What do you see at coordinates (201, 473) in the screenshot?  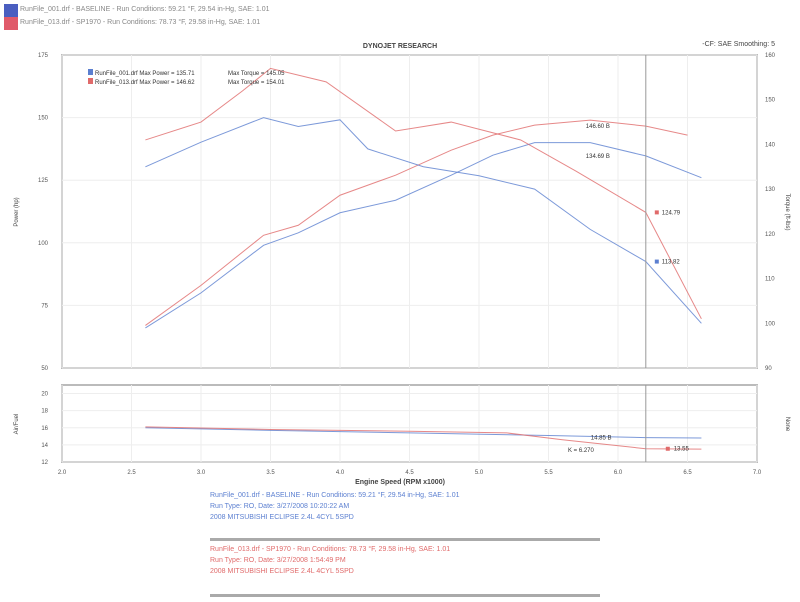 I see `x-tick-label: 3.0` at bounding box center [201, 473].